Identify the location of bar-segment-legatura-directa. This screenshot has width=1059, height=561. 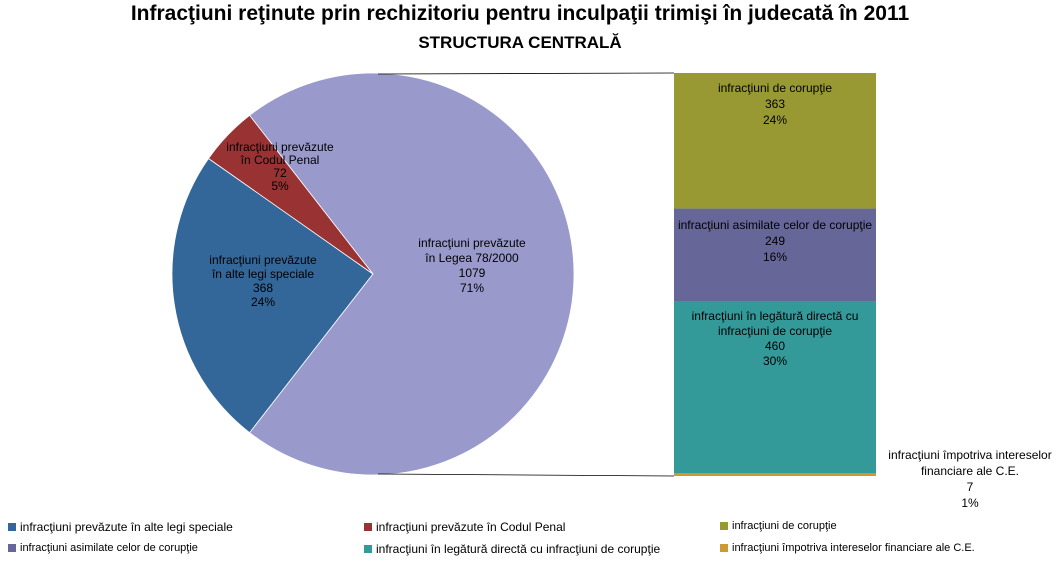
(775, 387).